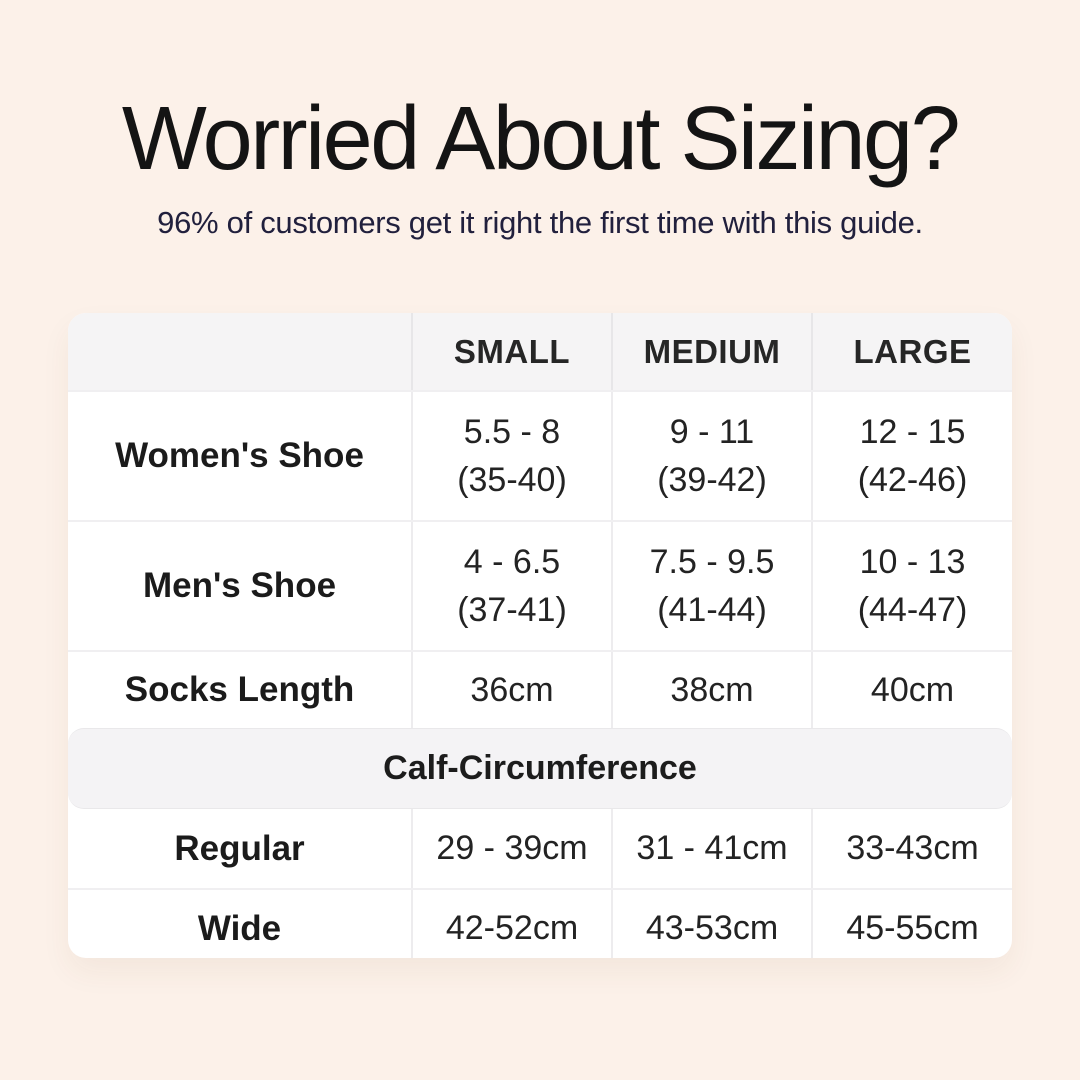  I want to click on value-line: (44-47), so click(912, 610).